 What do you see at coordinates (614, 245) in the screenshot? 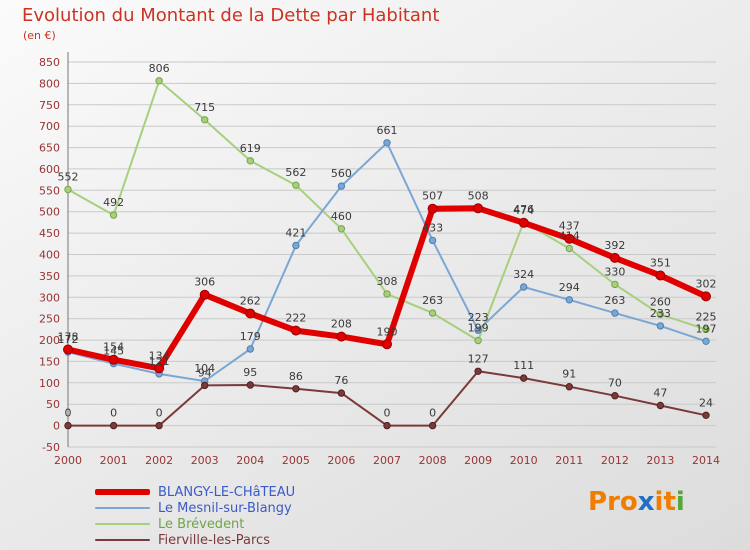
I see `value-label: 392` at bounding box center [614, 245].